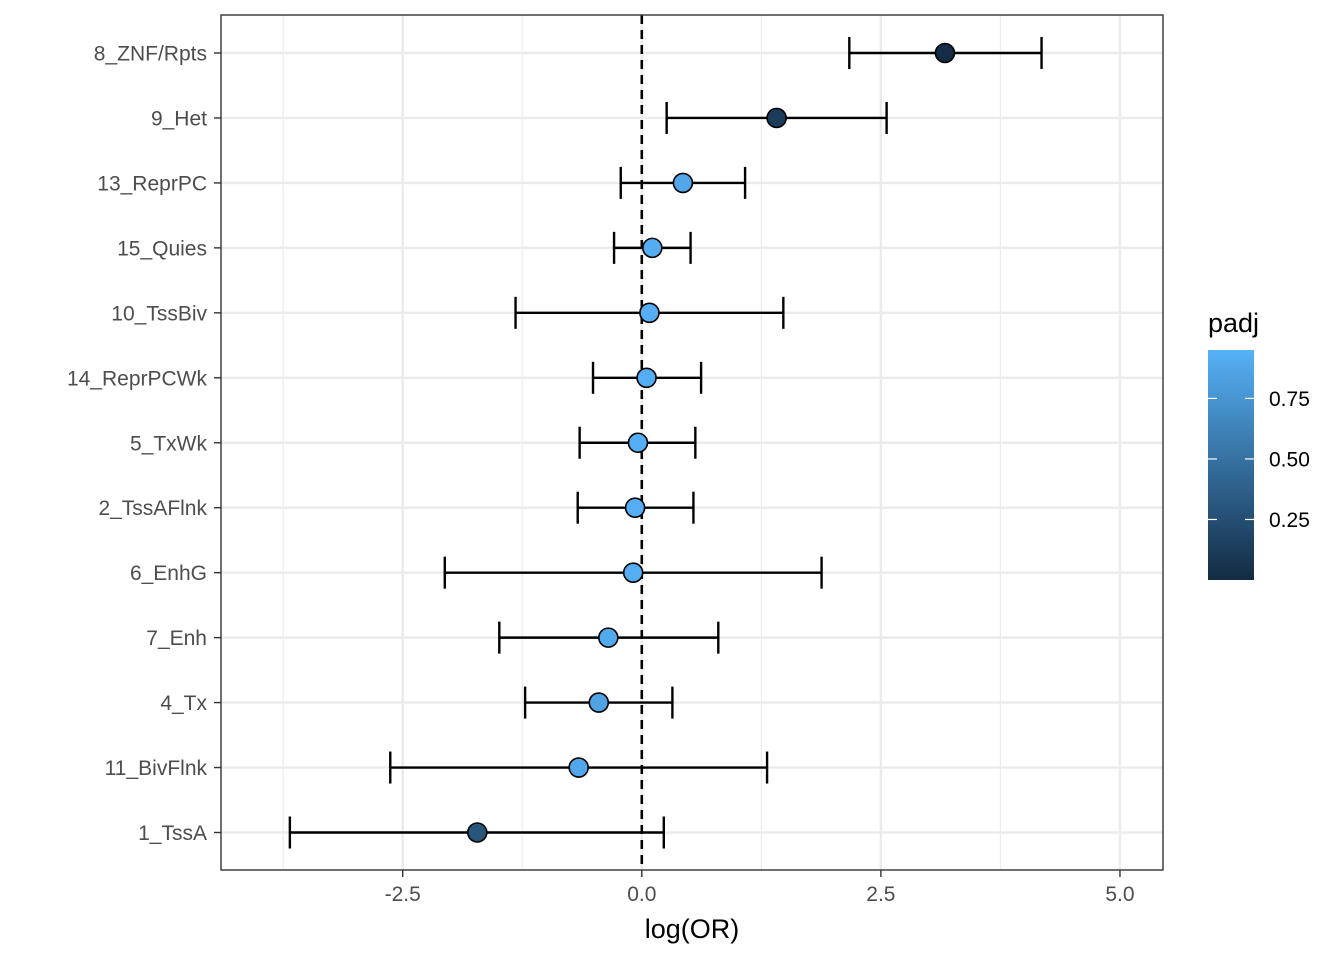  What do you see at coordinates (152, 508) in the screenshot?
I see `y-tick-label: 2_TssAFlnk` at bounding box center [152, 508].